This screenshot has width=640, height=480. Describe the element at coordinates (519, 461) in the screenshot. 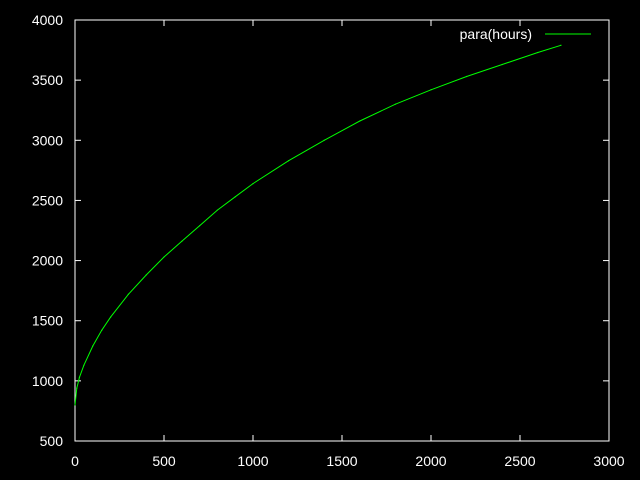

I see `x-tick-label: 2500` at that location.